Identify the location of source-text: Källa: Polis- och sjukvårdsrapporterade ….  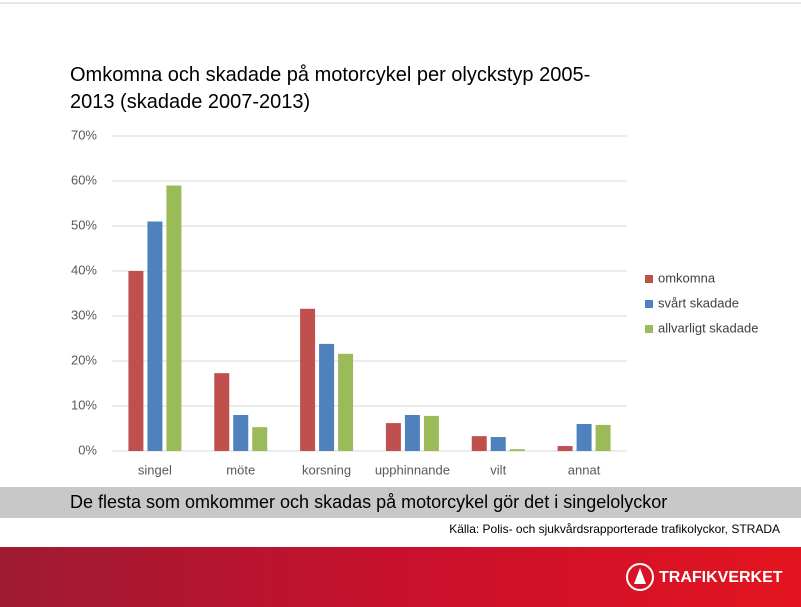
(614, 529).